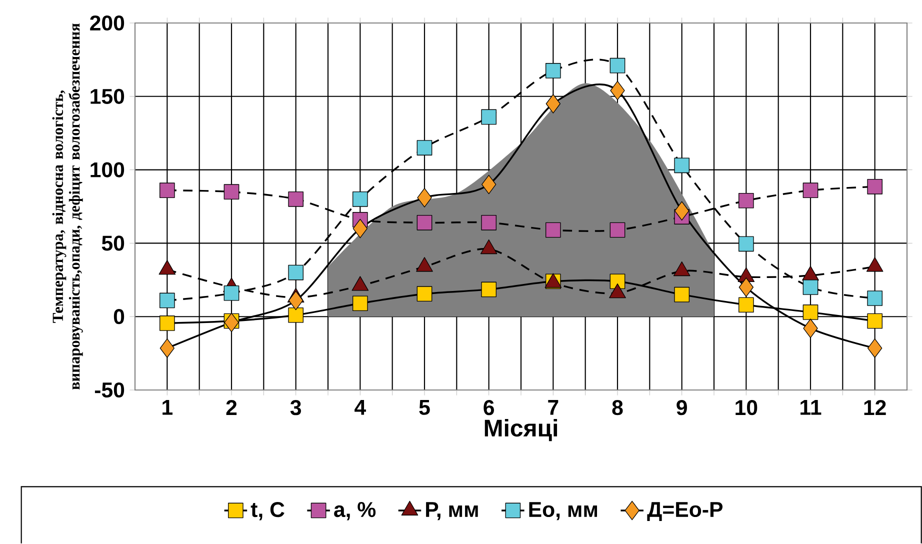  I want to click on x-tick-label: 8, so click(617, 408).